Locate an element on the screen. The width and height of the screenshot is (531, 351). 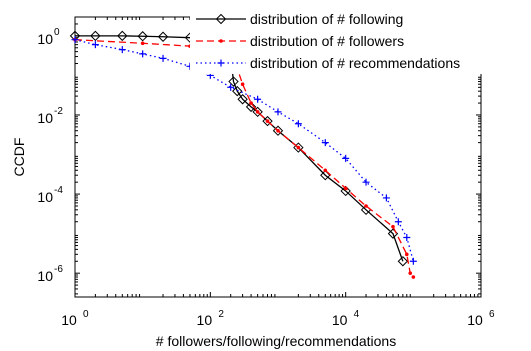
y-axis-label: CCDF is located at coordinates (19, 157).